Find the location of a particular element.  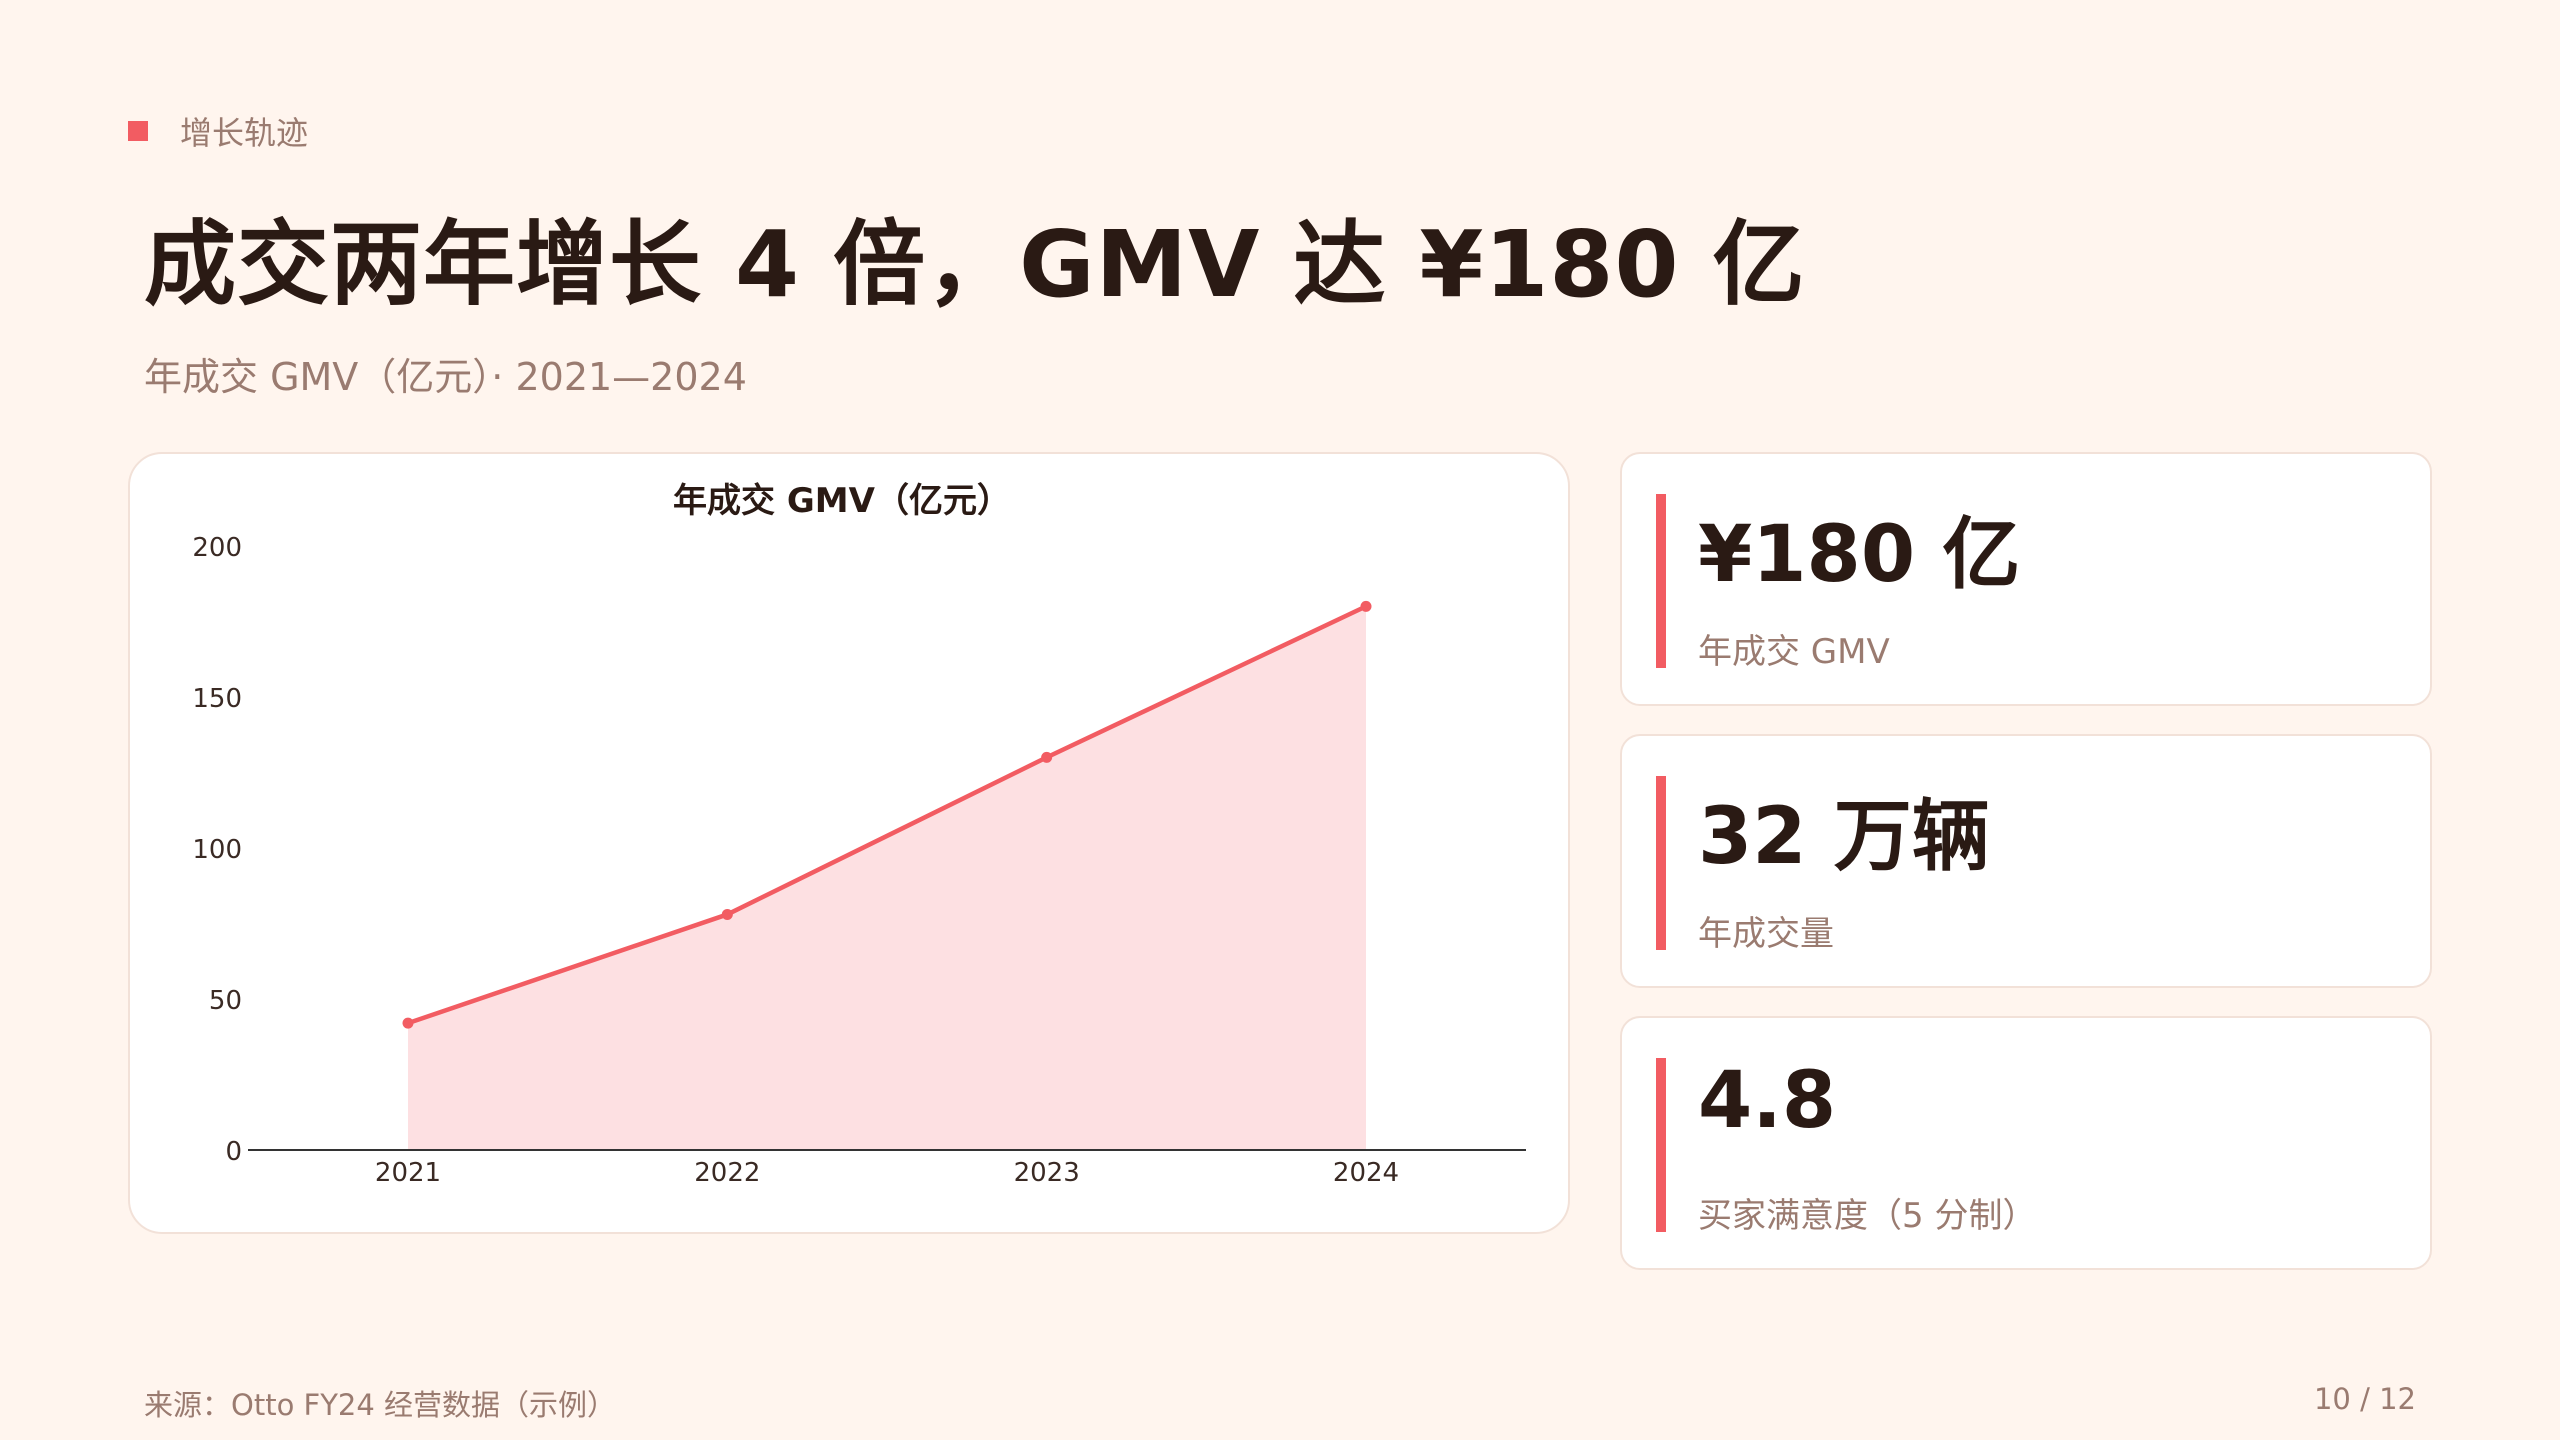

page-subtitle: 年成交 GMV（亿元）· 2021—2024 is located at coordinates (445, 377).